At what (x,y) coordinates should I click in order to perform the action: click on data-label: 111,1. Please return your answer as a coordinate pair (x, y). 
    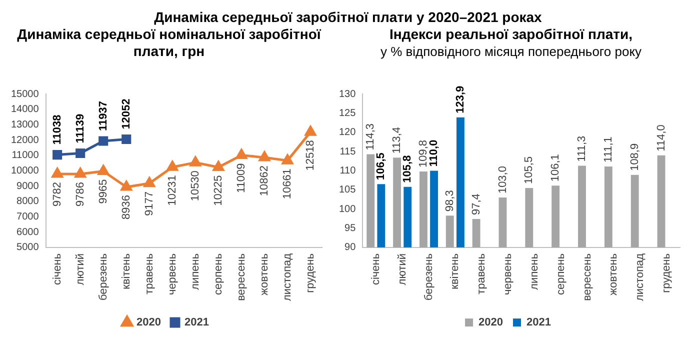
    Looking at the image, I should click on (608, 149).